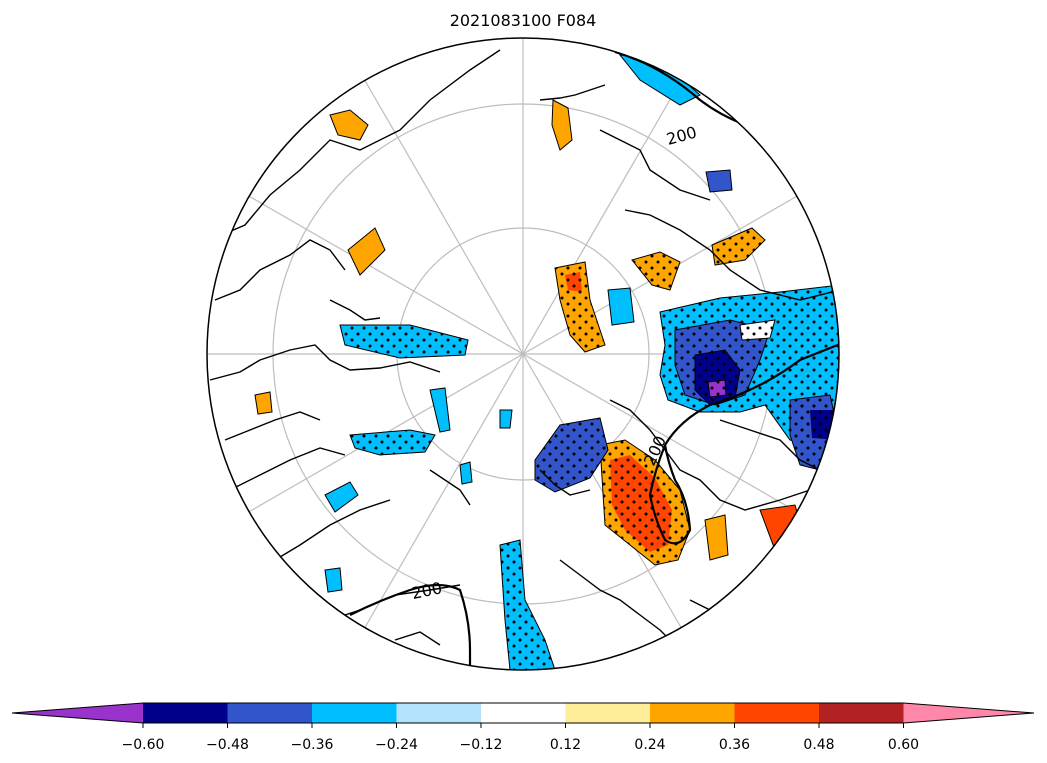 The height and width of the screenshot is (763, 1047). I want to click on colorbar-extend-high, so click(968, 713).